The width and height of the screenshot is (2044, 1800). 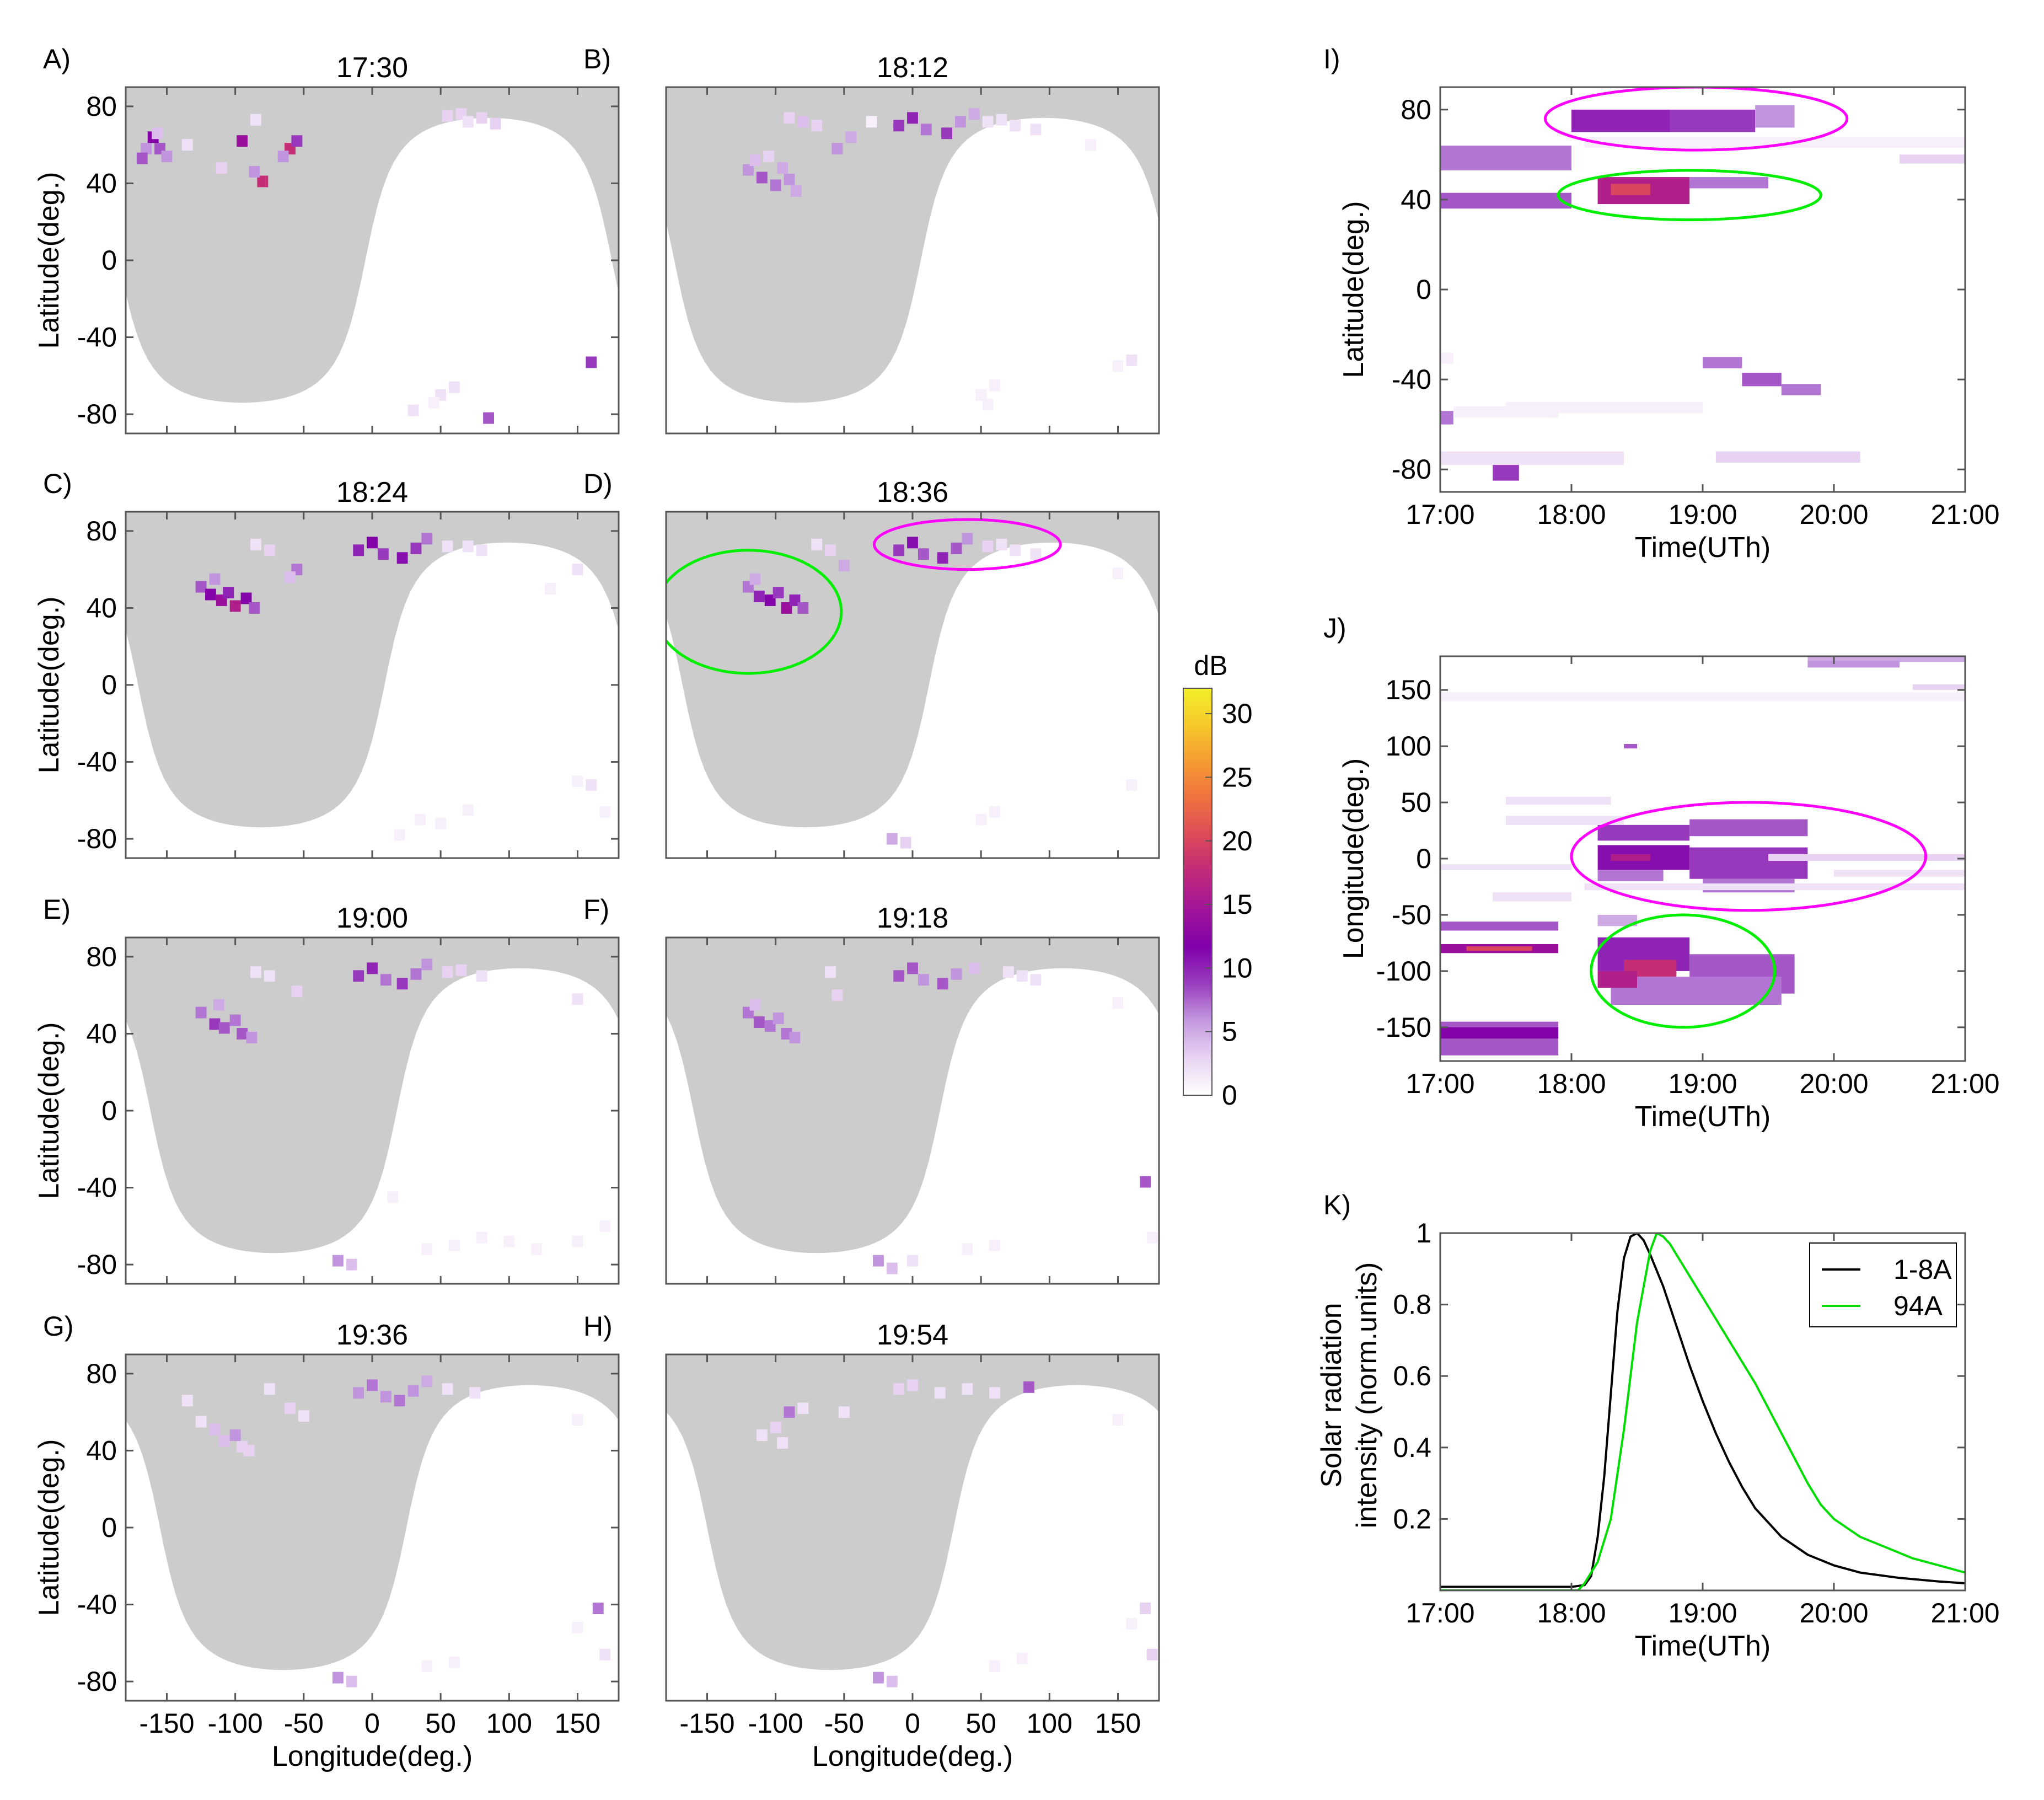 I want to click on panel-c: 80 40 0 -40 -80 Latitude(deg.) C) 18:24, so click(x=327, y=663).